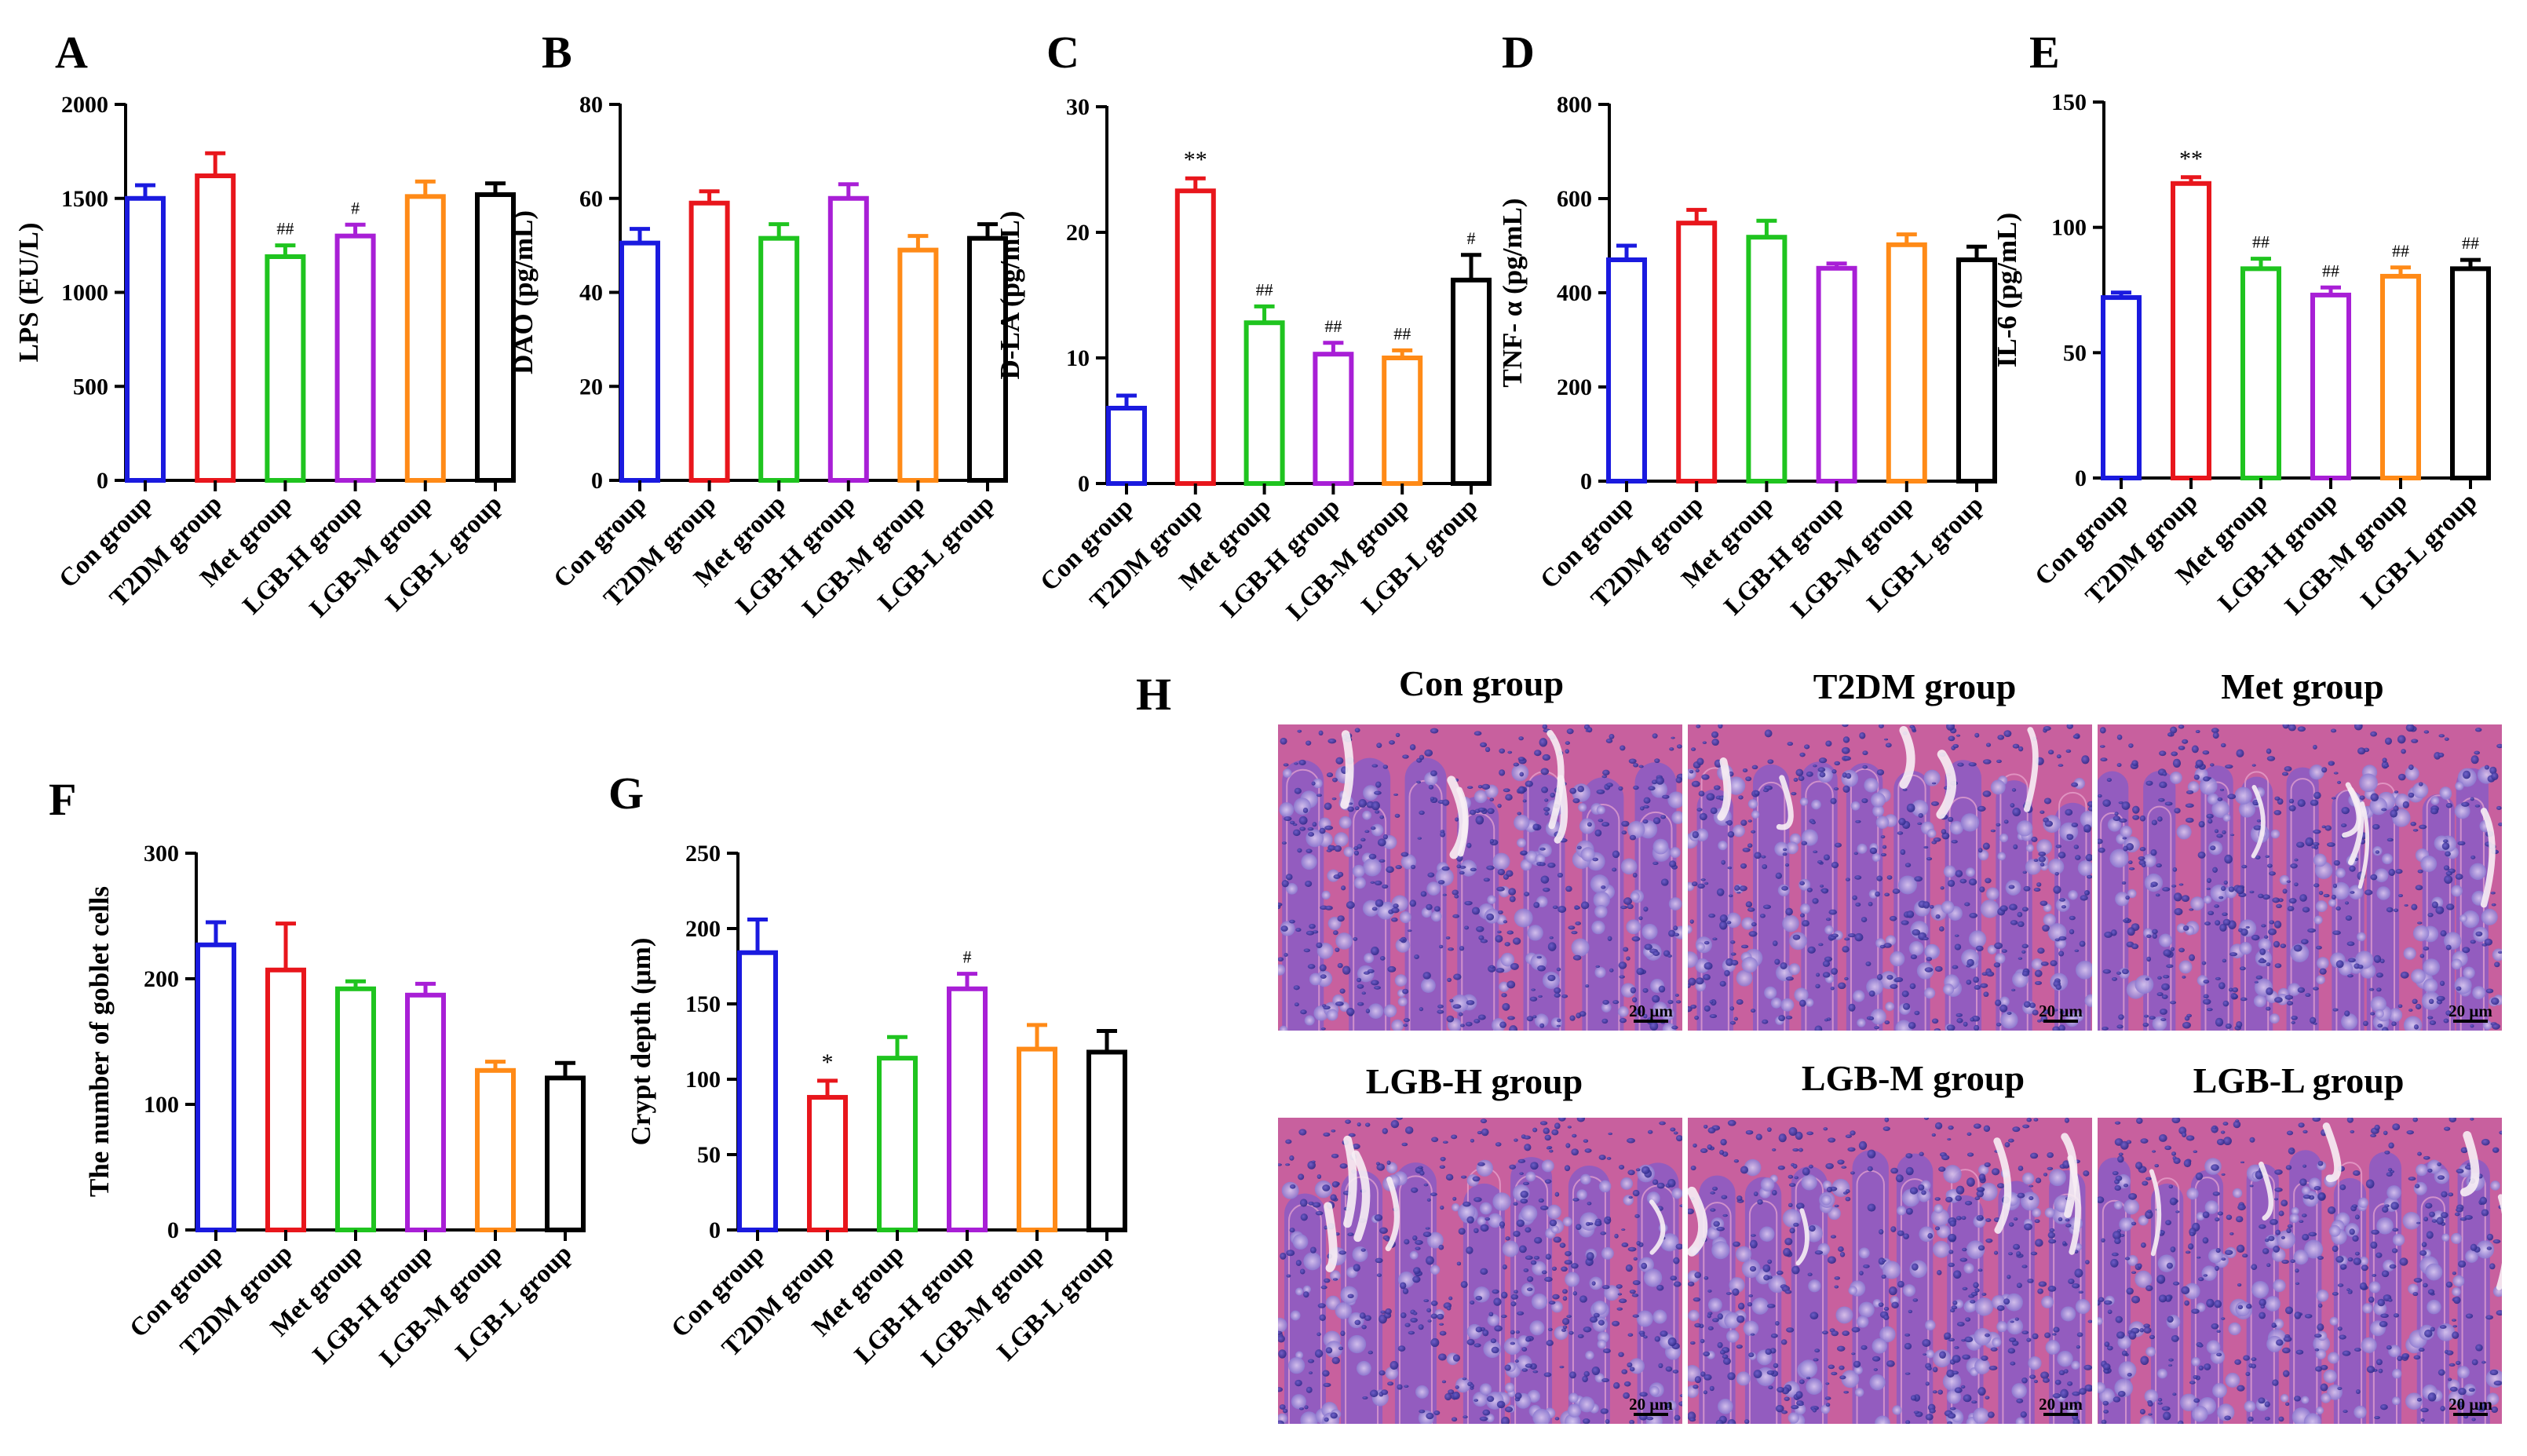 The image size is (2527, 1456). Describe the element at coordinates (2470, 1404) in the screenshot. I see `scale-bar-label-lgb-l-group: 20 μm` at that location.